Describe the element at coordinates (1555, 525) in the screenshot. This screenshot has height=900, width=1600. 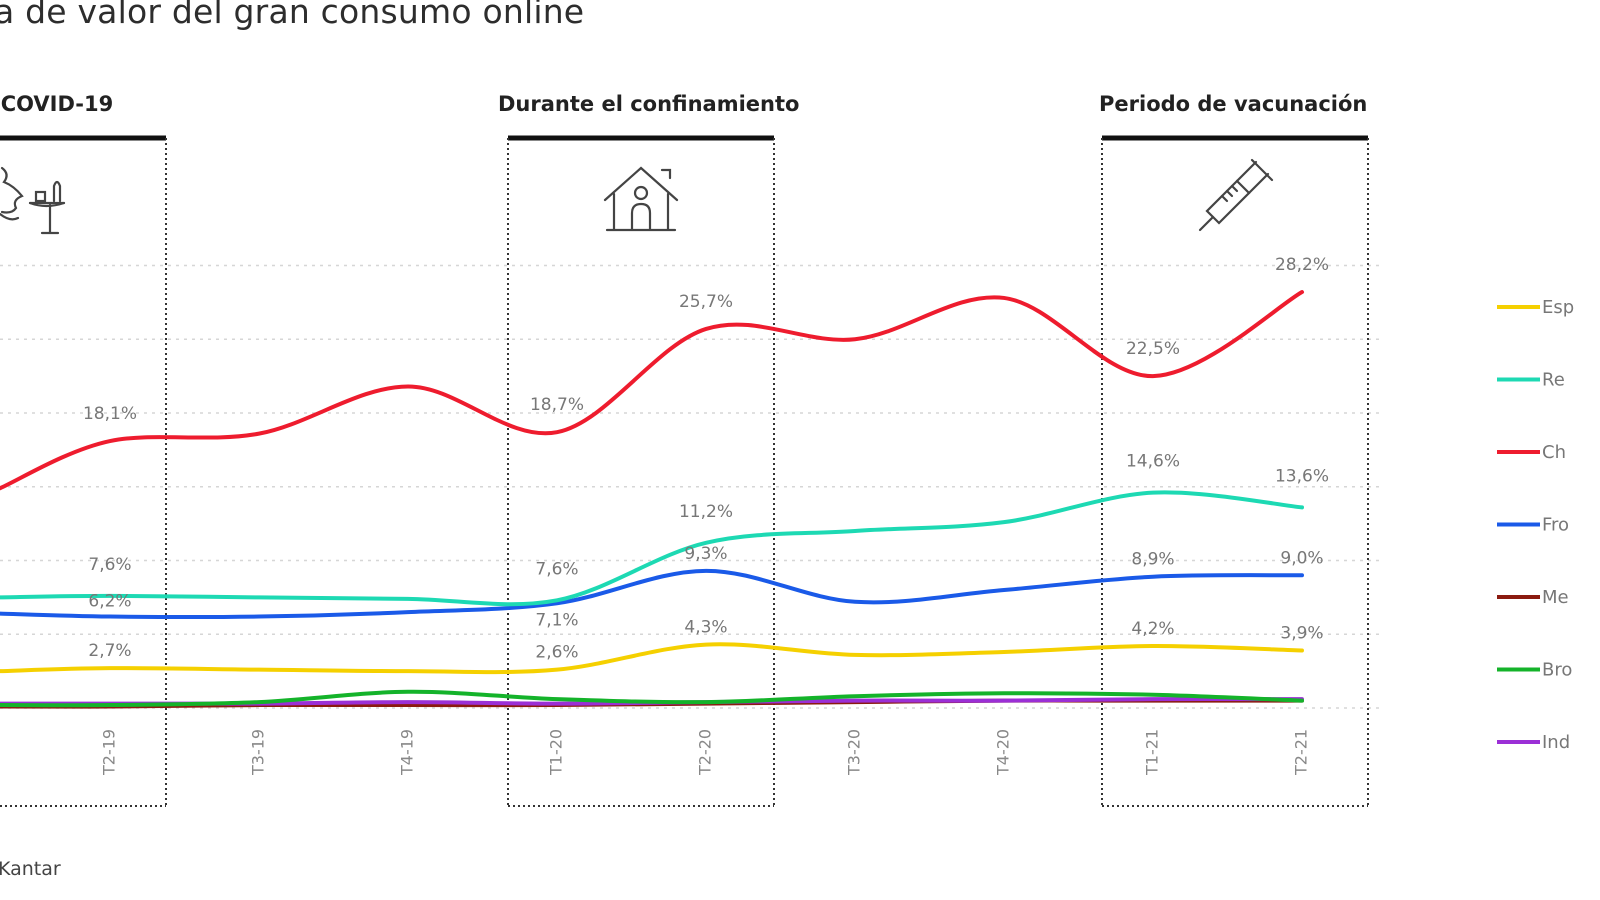
I see `legend-label: Fro` at that location.